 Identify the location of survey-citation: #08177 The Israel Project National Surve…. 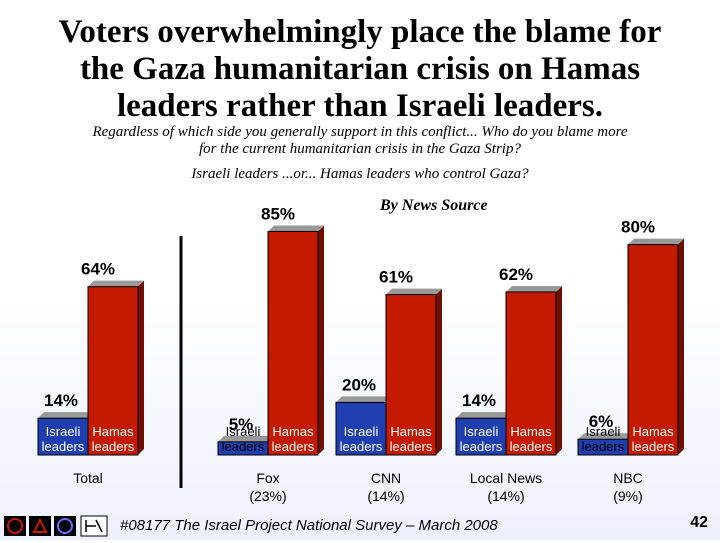
(309, 525).